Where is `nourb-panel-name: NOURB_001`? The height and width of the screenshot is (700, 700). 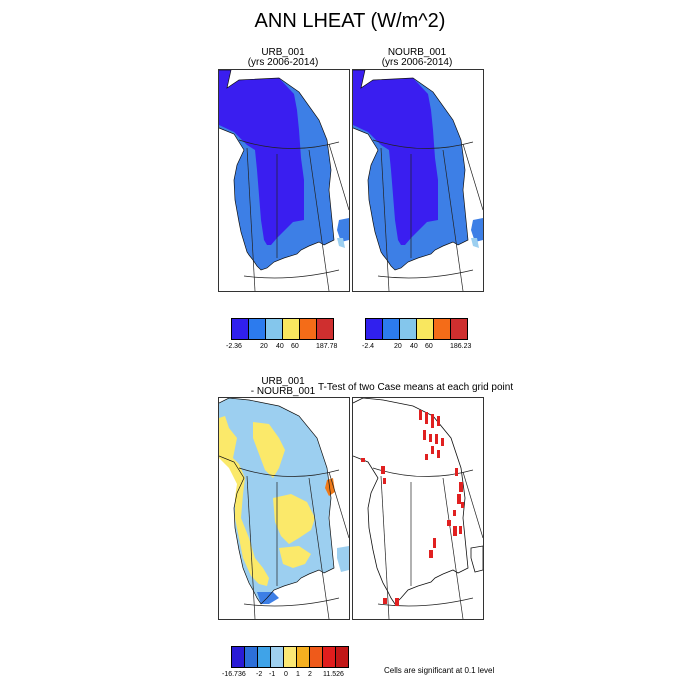
nourb-panel-name: NOURB_001 is located at coordinates (417, 52).